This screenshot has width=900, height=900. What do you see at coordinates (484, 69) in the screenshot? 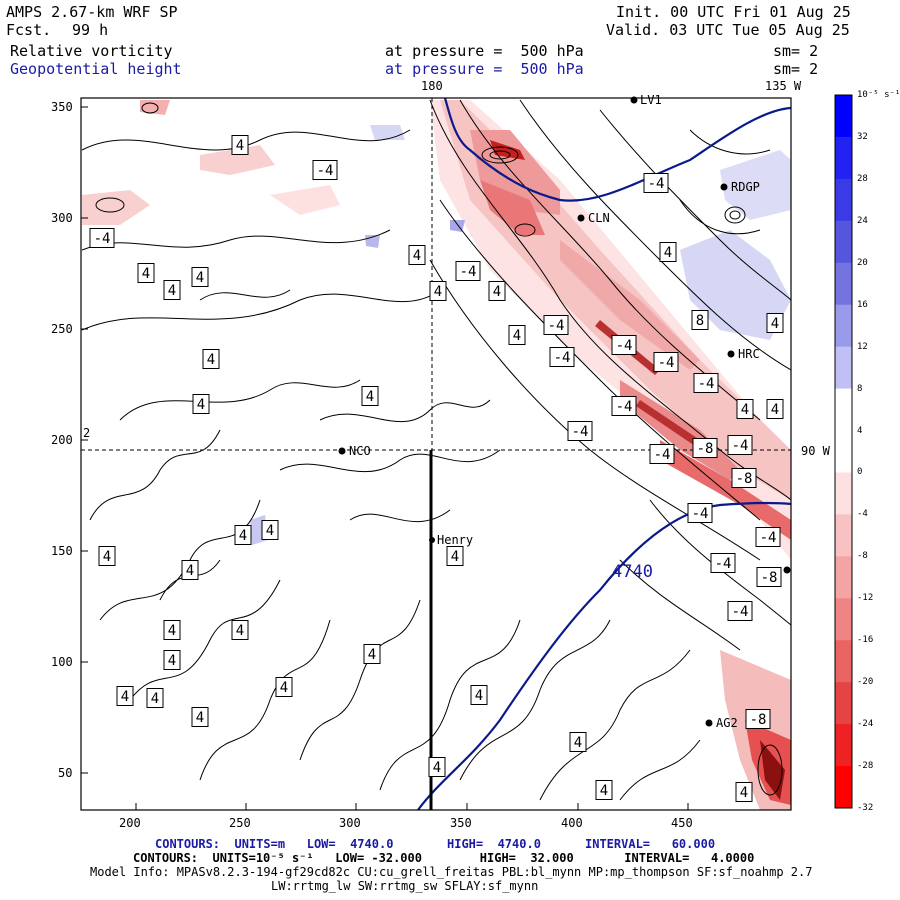
I see `field-height-level: at pressure = 500 hPa` at bounding box center [484, 69].